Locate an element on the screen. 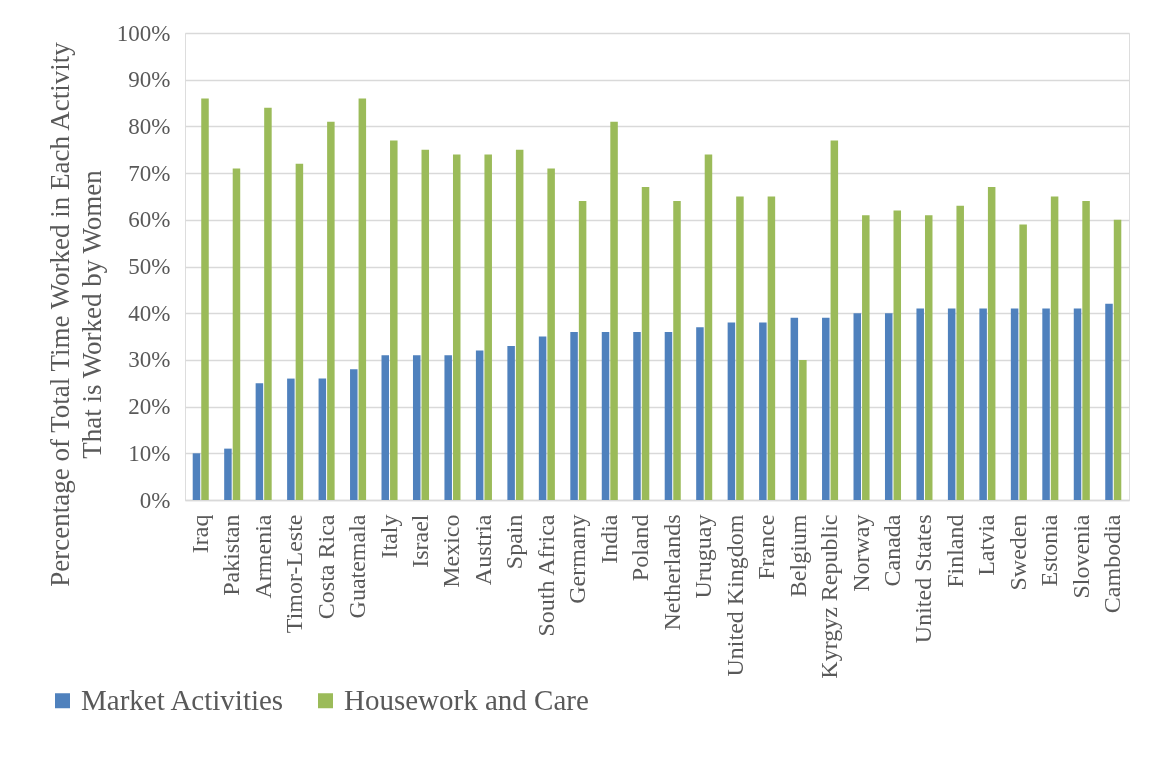 This screenshot has height=760, width=1155. x-tick-label: Kyrgyz Republic is located at coordinates (829, 596).